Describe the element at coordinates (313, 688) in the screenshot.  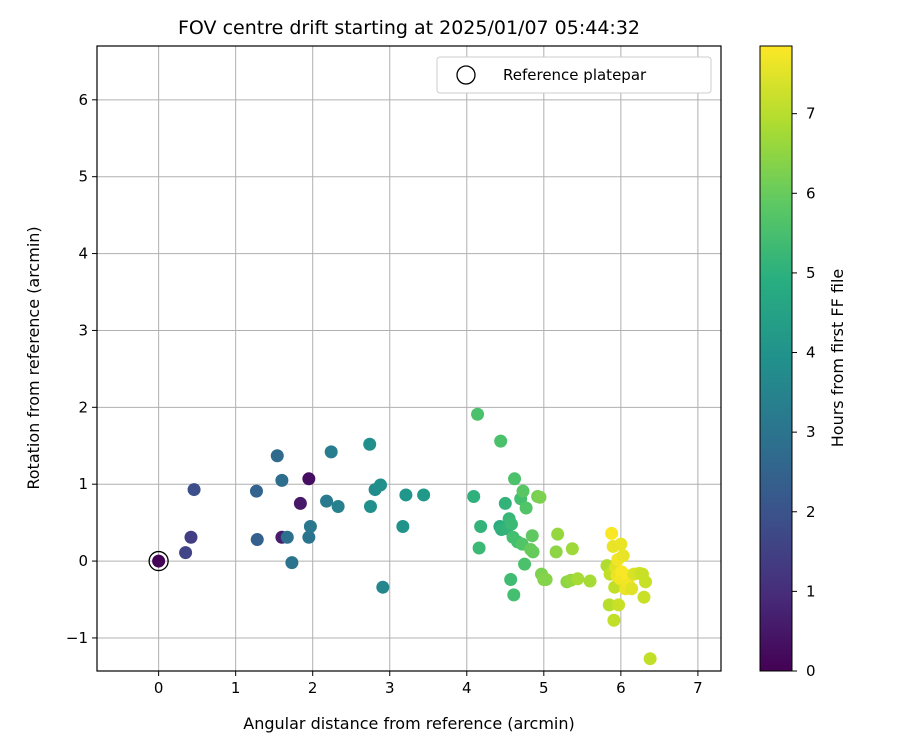
I see `x-tick-label: 2` at that location.